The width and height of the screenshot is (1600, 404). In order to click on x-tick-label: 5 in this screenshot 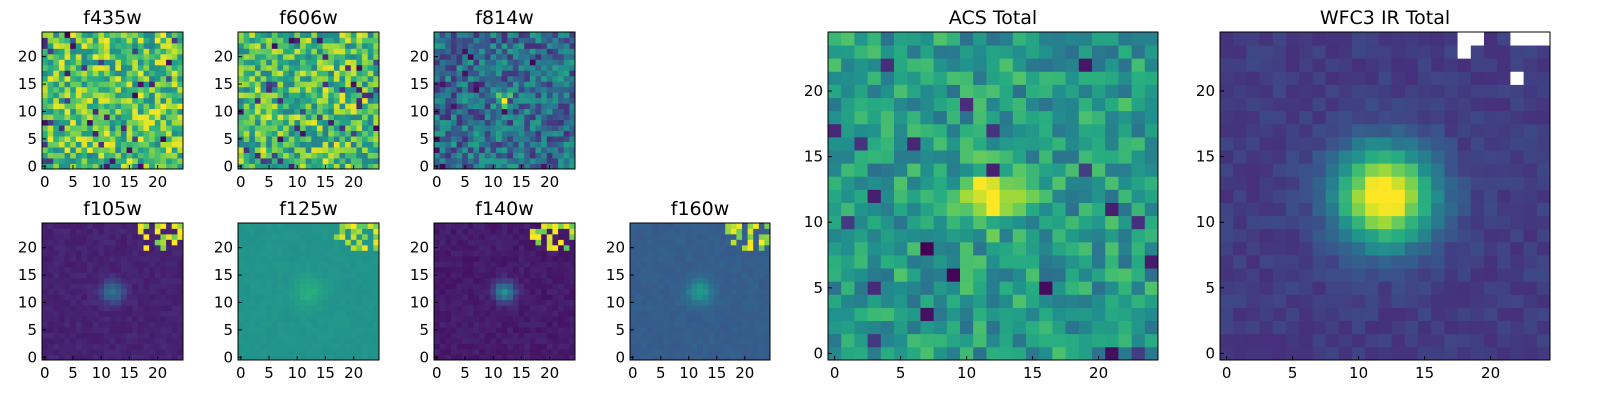, I will do `click(465, 373)`.